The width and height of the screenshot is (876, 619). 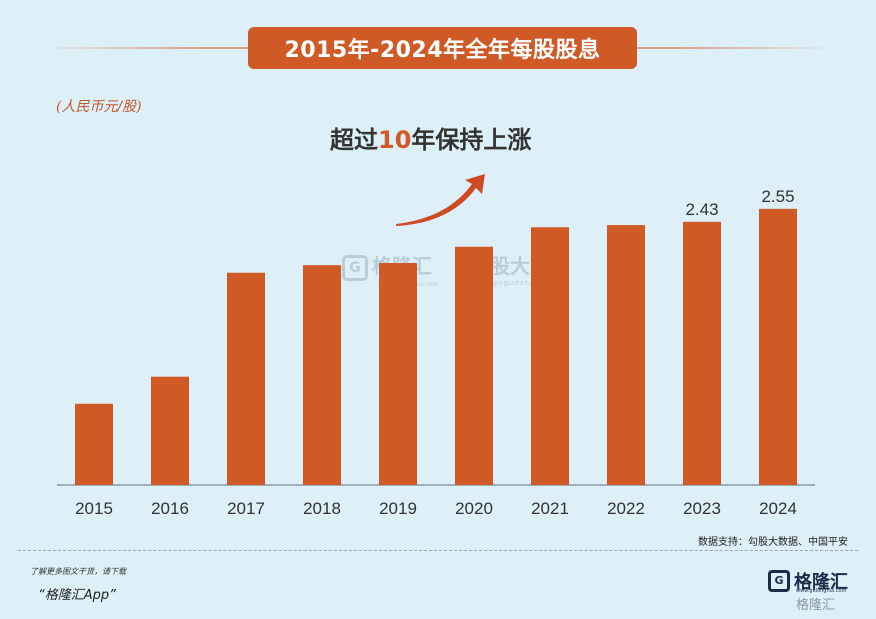 What do you see at coordinates (778, 346) in the screenshot?
I see `bar-2024` at bounding box center [778, 346].